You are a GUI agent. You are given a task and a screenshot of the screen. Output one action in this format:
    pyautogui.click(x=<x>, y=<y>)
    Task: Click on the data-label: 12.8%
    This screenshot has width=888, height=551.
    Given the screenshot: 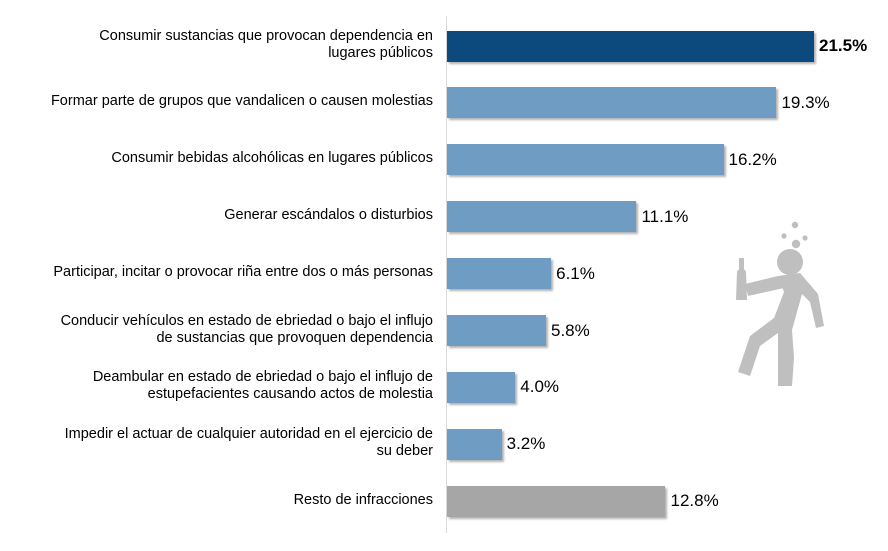 What is the action you would take?
    pyautogui.click(x=694, y=501)
    